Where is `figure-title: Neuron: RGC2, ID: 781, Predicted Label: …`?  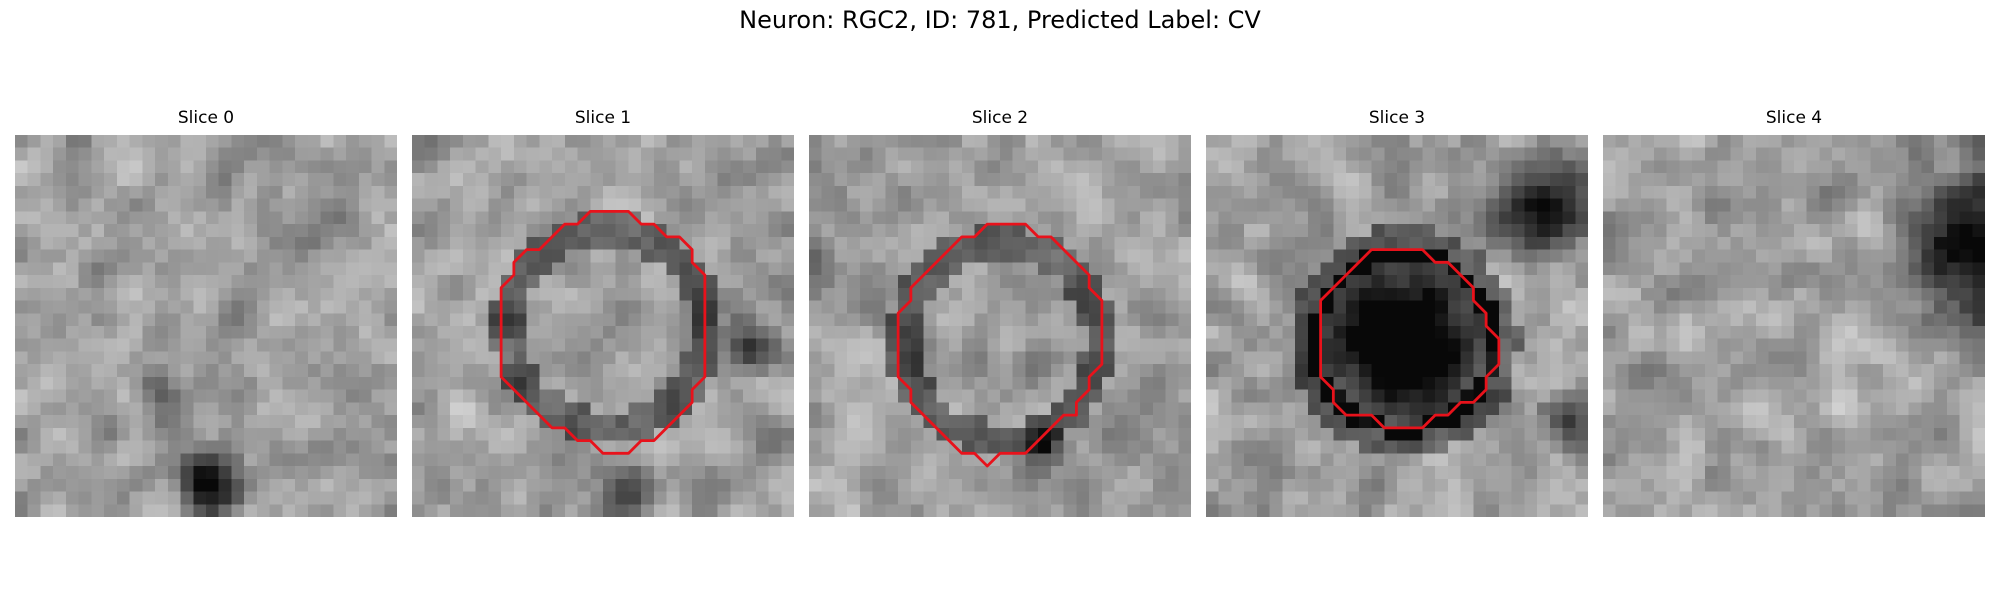
figure-title: Neuron: RGC2, ID: 781, Predicted Label: … is located at coordinates (1000, 20).